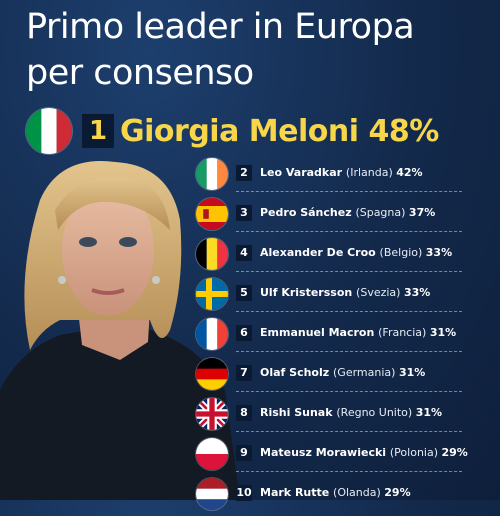  Describe the element at coordinates (244, 293) in the screenshot. I see `rank-badge: 5` at that location.